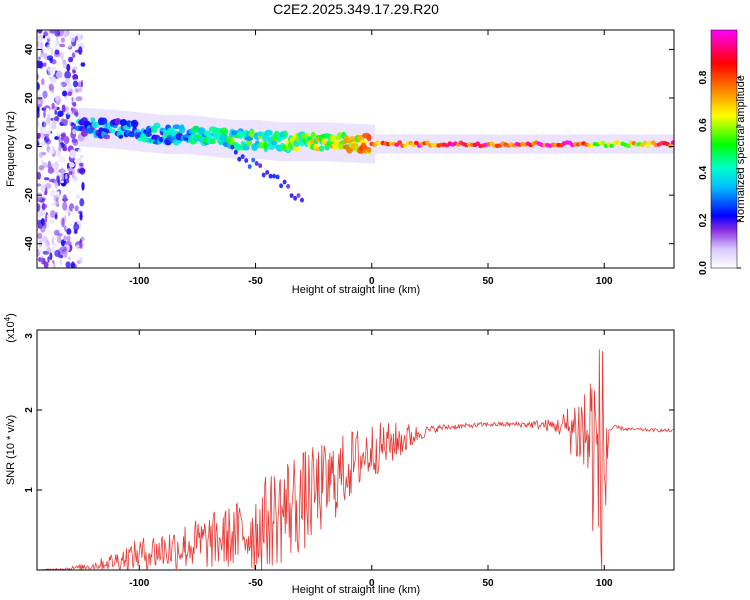 The height and width of the screenshot is (600, 750). What do you see at coordinates (356, 9) in the screenshot?
I see `chart-title: C2E2.2025.349.17.29.R20` at bounding box center [356, 9].